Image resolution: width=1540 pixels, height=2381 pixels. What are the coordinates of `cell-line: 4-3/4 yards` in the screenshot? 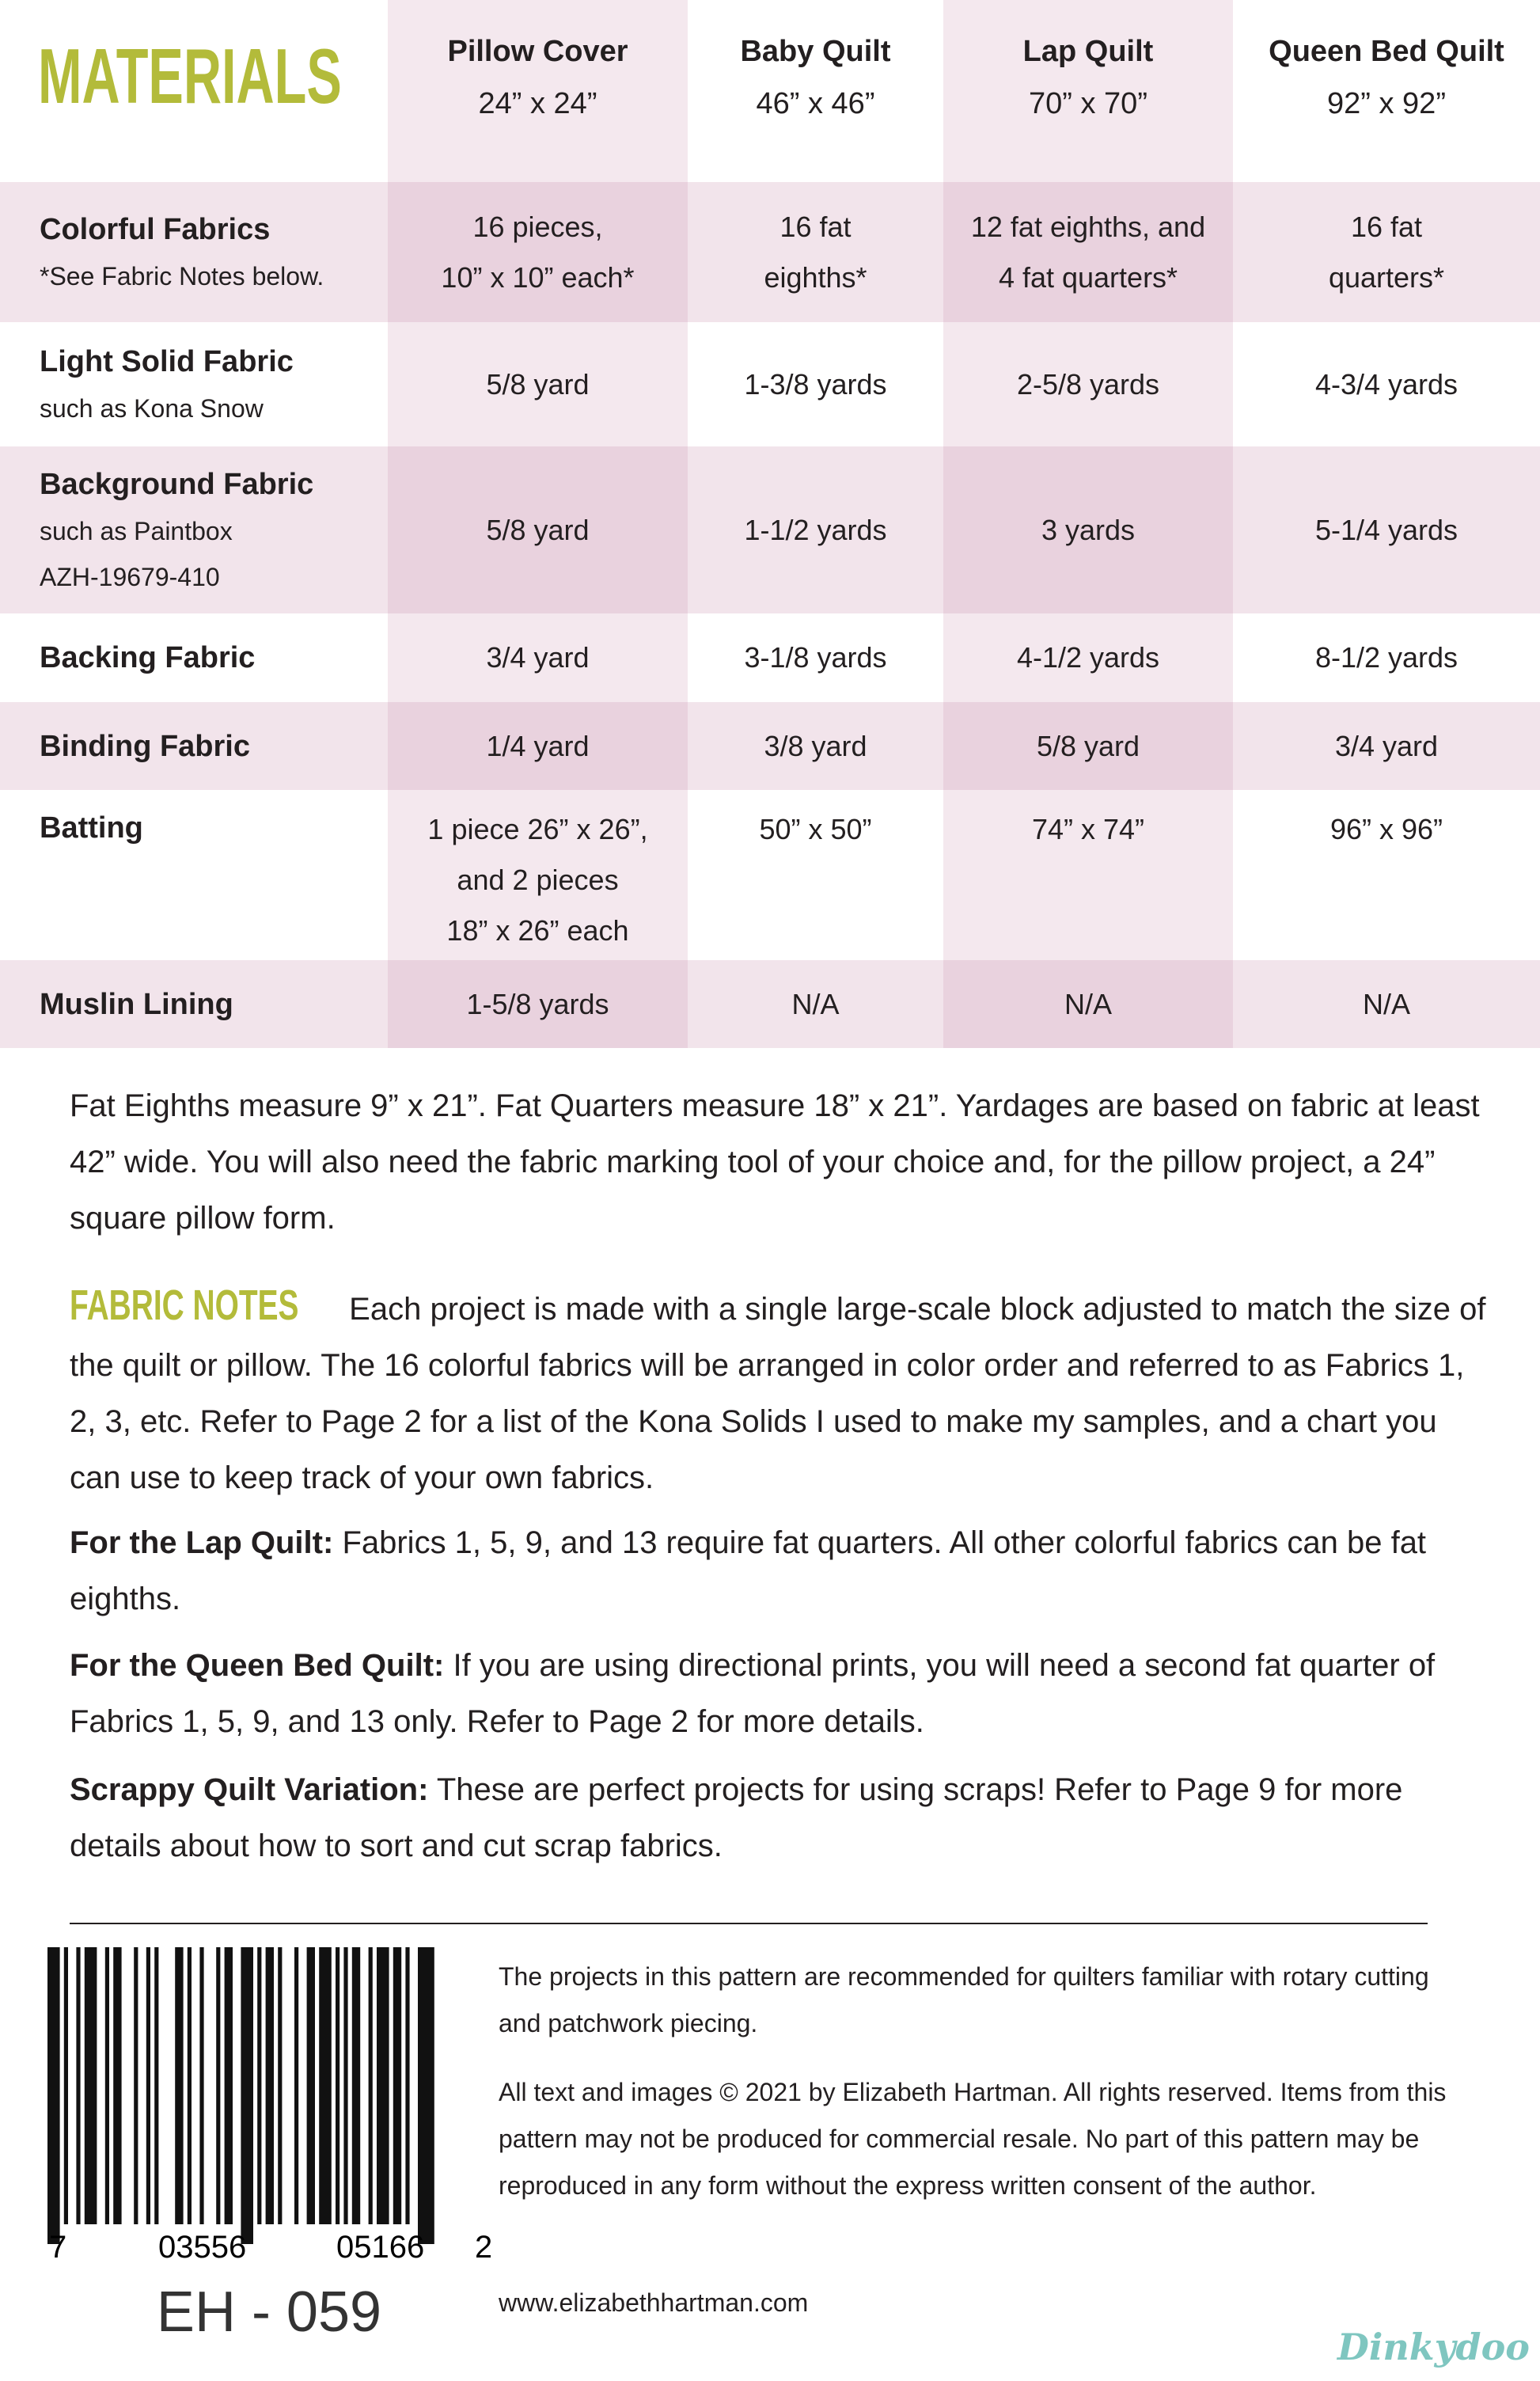 It's located at (1386, 384).